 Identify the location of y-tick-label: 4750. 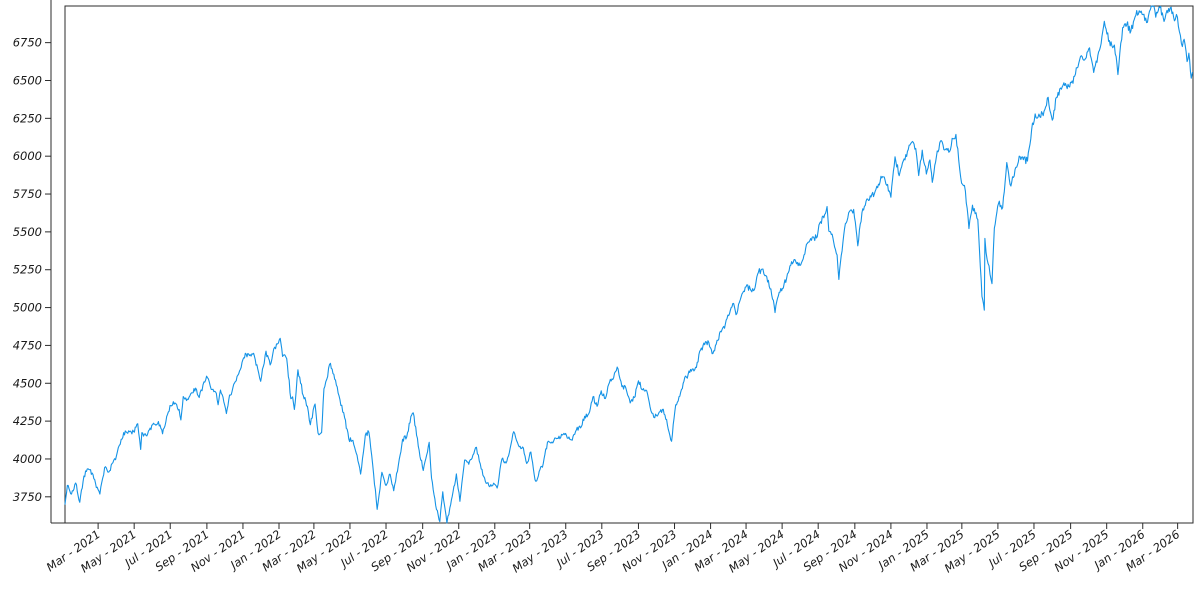
(27, 345).